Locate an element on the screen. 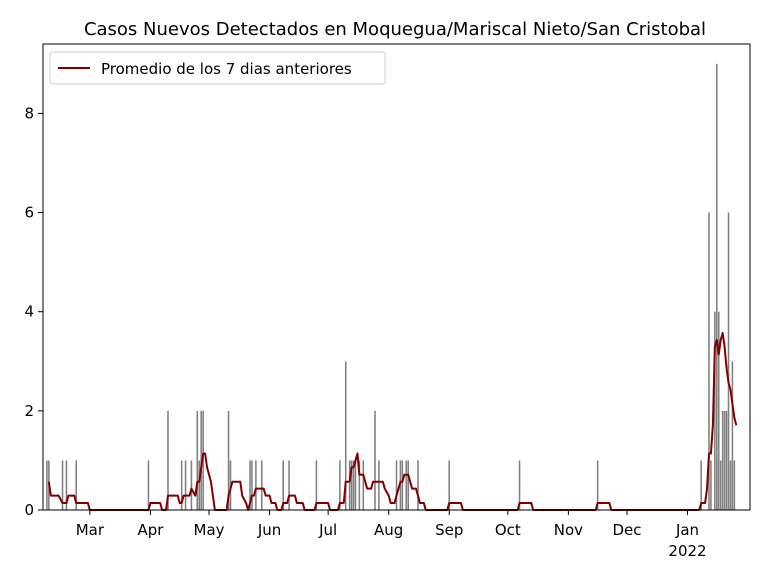  legend-box is located at coordinates (217, 68).